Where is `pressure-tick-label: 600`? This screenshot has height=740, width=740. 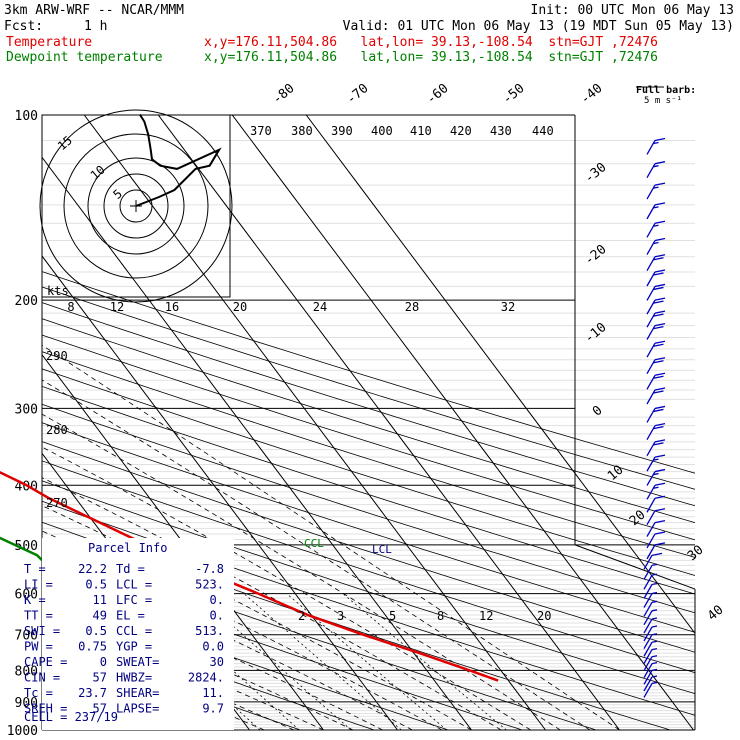 pressure-tick-label: 600 is located at coordinates (26, 595).